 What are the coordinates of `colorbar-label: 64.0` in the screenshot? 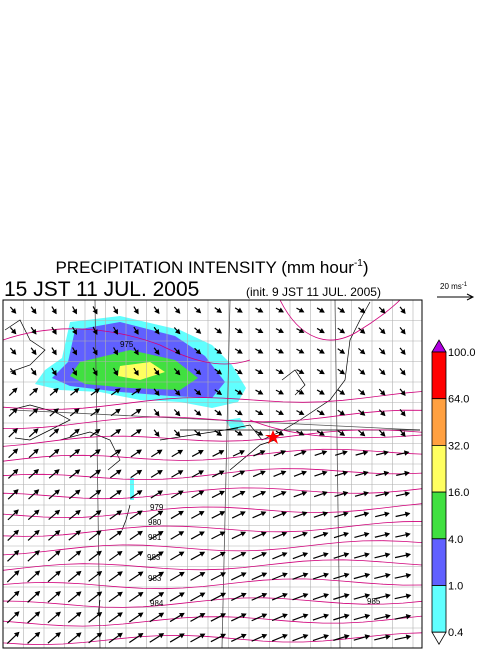 It's located at (458, 400).